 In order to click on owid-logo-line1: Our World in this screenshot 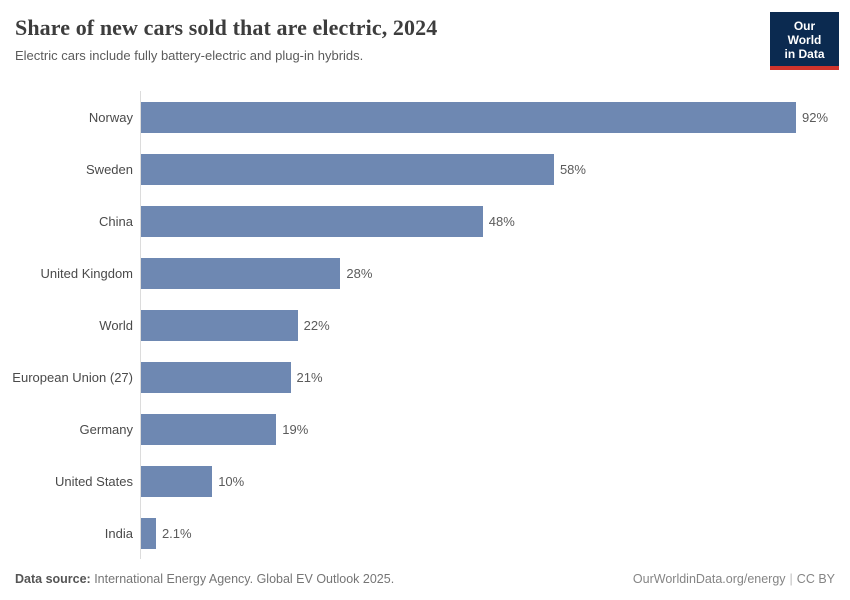, I will do `click(804, 33)`.